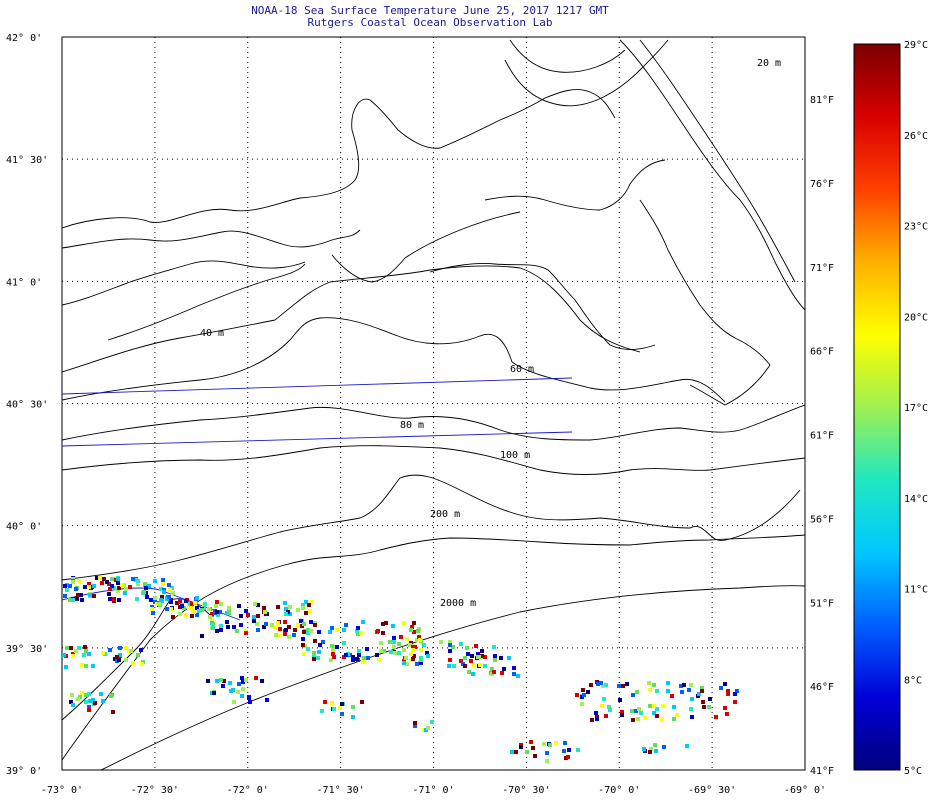  I want to click on colorbar-tick-label: 26°C, so click(916, 136).